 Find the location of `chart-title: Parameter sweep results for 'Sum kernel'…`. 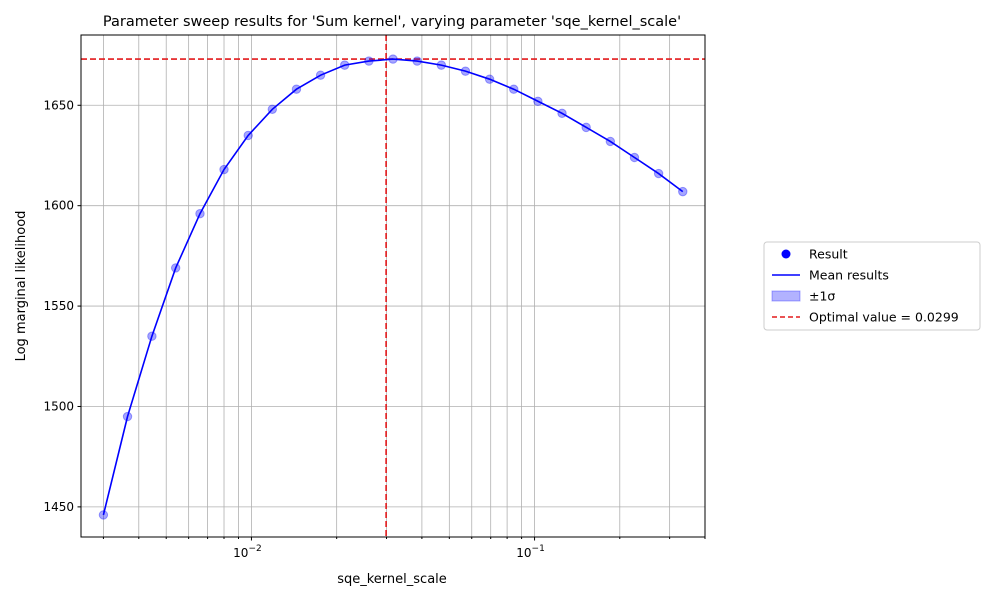

chart-title: Parameter sweep results for 'Sum kernel'… is located at coordinates (392, 22).